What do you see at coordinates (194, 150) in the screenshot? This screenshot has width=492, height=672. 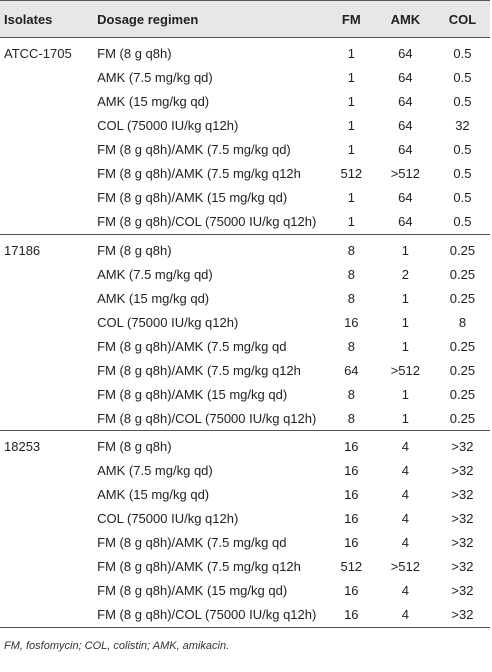 I see `dosage-cell: FM (8 g q8h)/AMK (7.5 mg/kg qd)` at bounding box center [194, 150].